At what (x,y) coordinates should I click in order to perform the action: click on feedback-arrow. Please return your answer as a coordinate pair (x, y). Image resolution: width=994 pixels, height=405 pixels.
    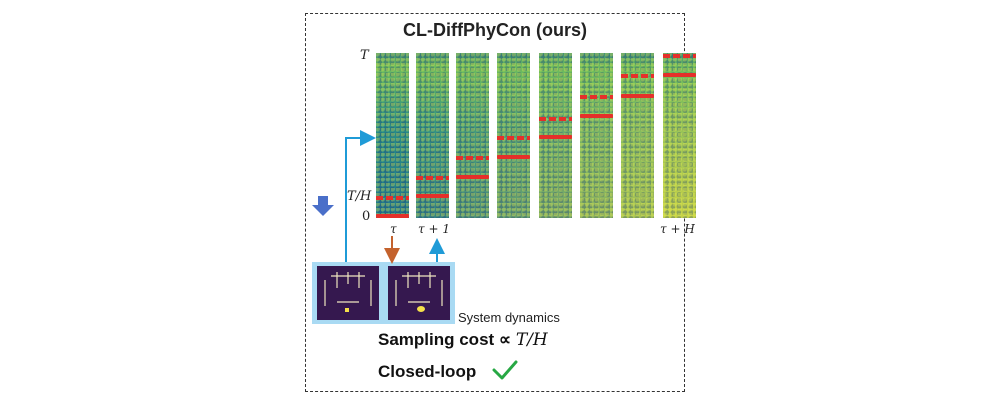
    Looking at the image, I should click on (360, 196).